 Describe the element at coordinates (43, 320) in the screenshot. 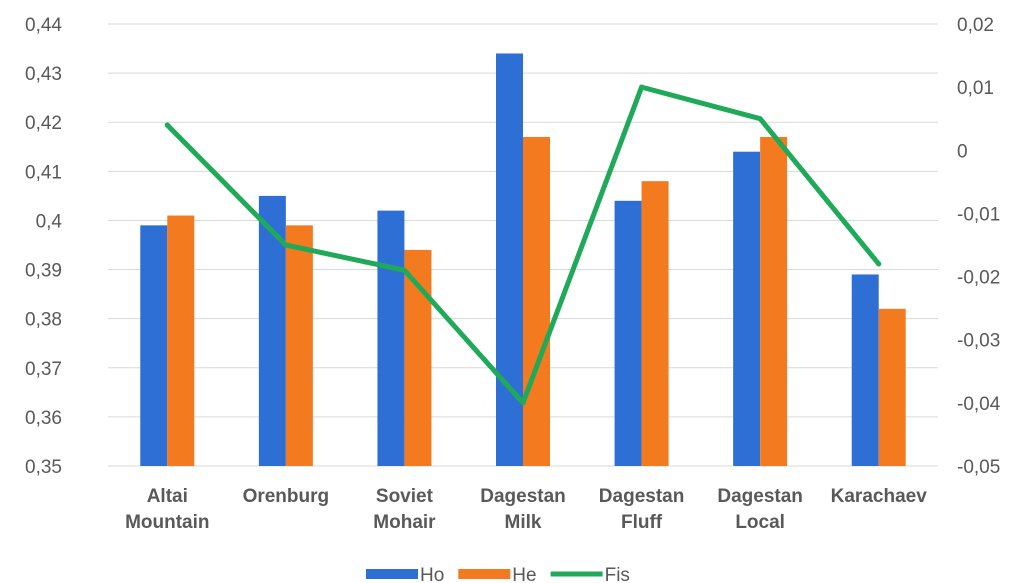

I see `left-tick-label: 0,38` at that location.